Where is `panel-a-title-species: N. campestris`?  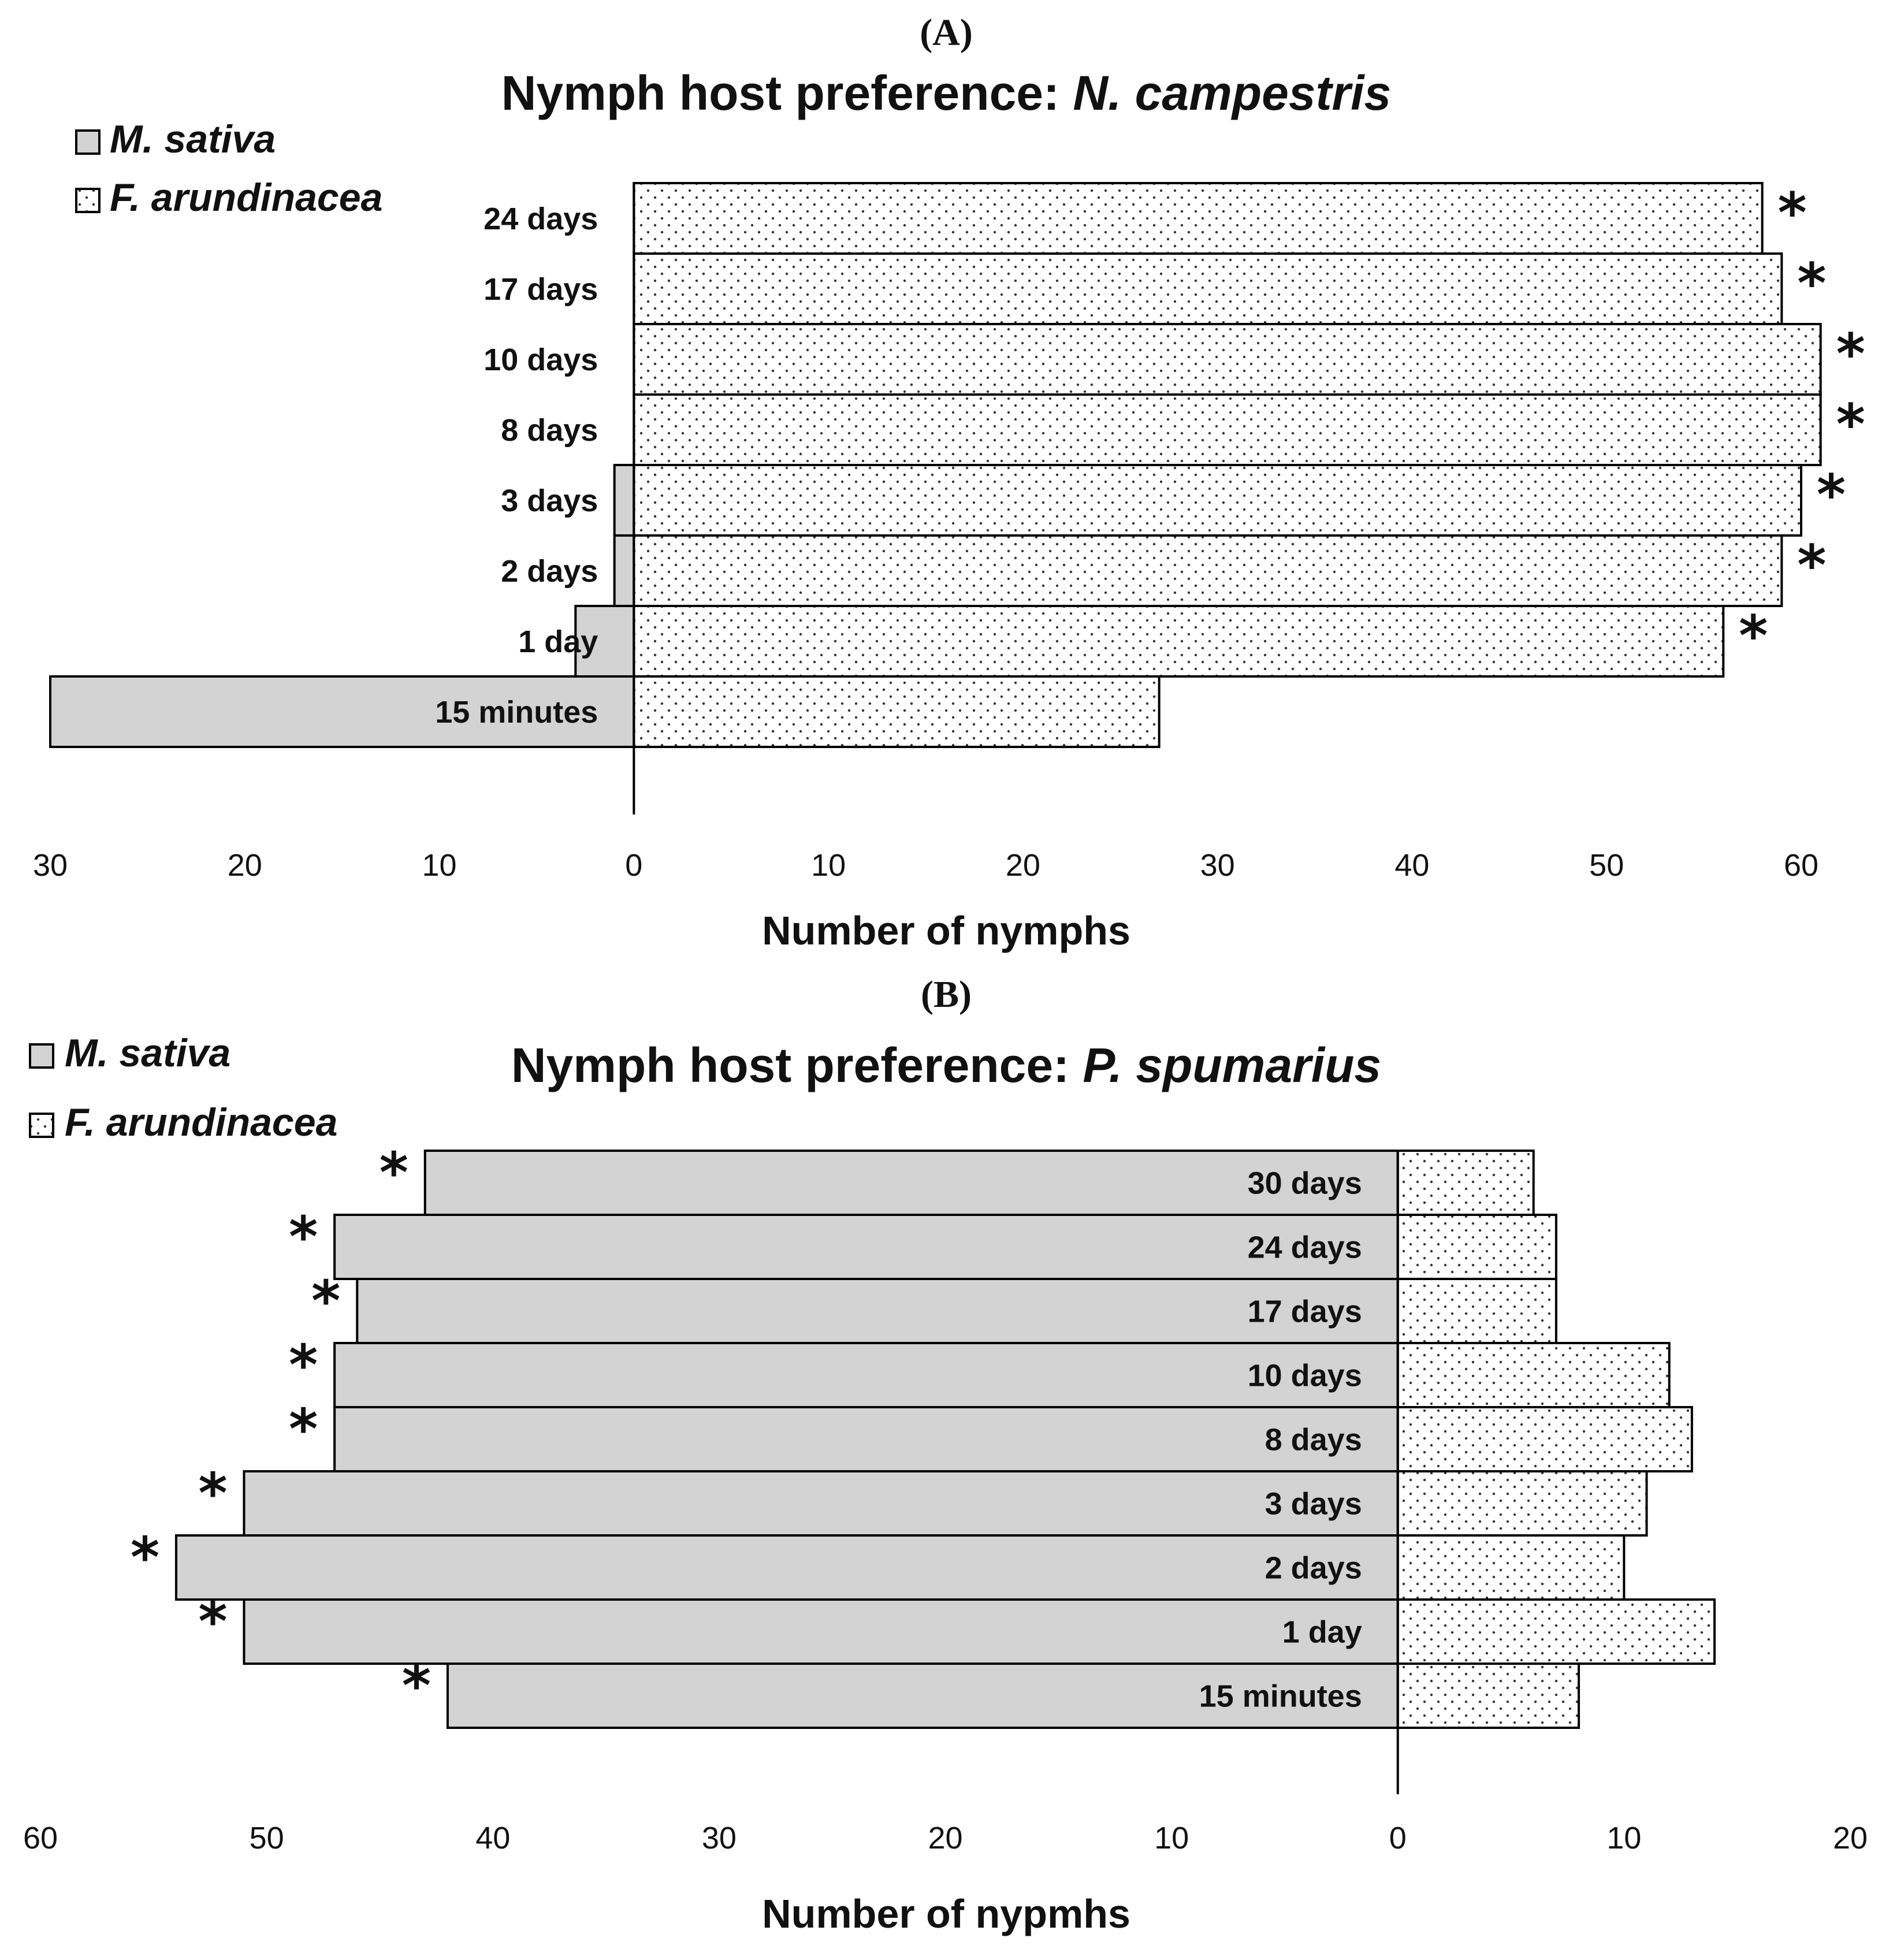
panel-a-title-species: N. campestris is located at coordinates (1232, 93).